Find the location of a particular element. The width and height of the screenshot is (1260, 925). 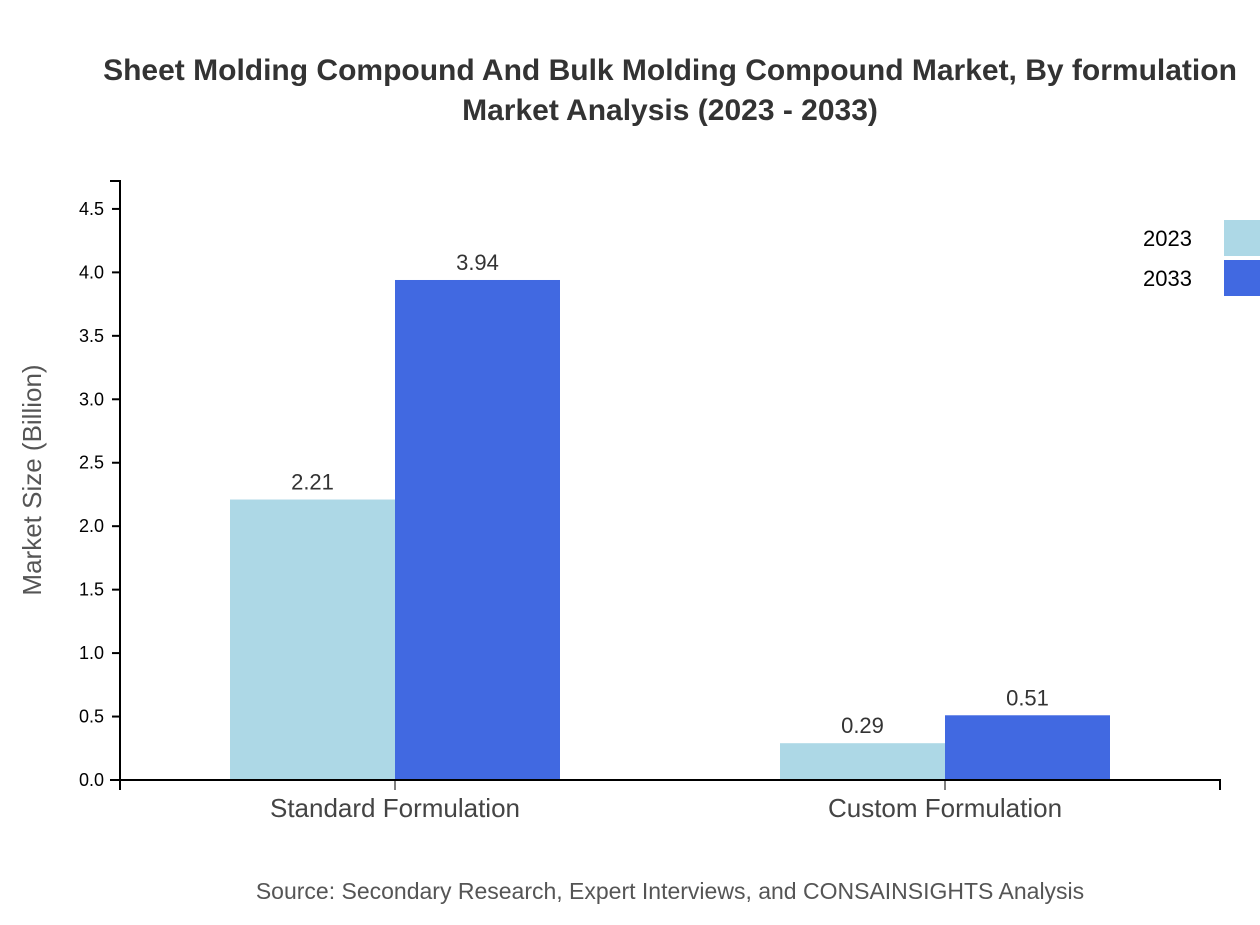

legend-swatch-2023 is located at coordinates (1242, 238).